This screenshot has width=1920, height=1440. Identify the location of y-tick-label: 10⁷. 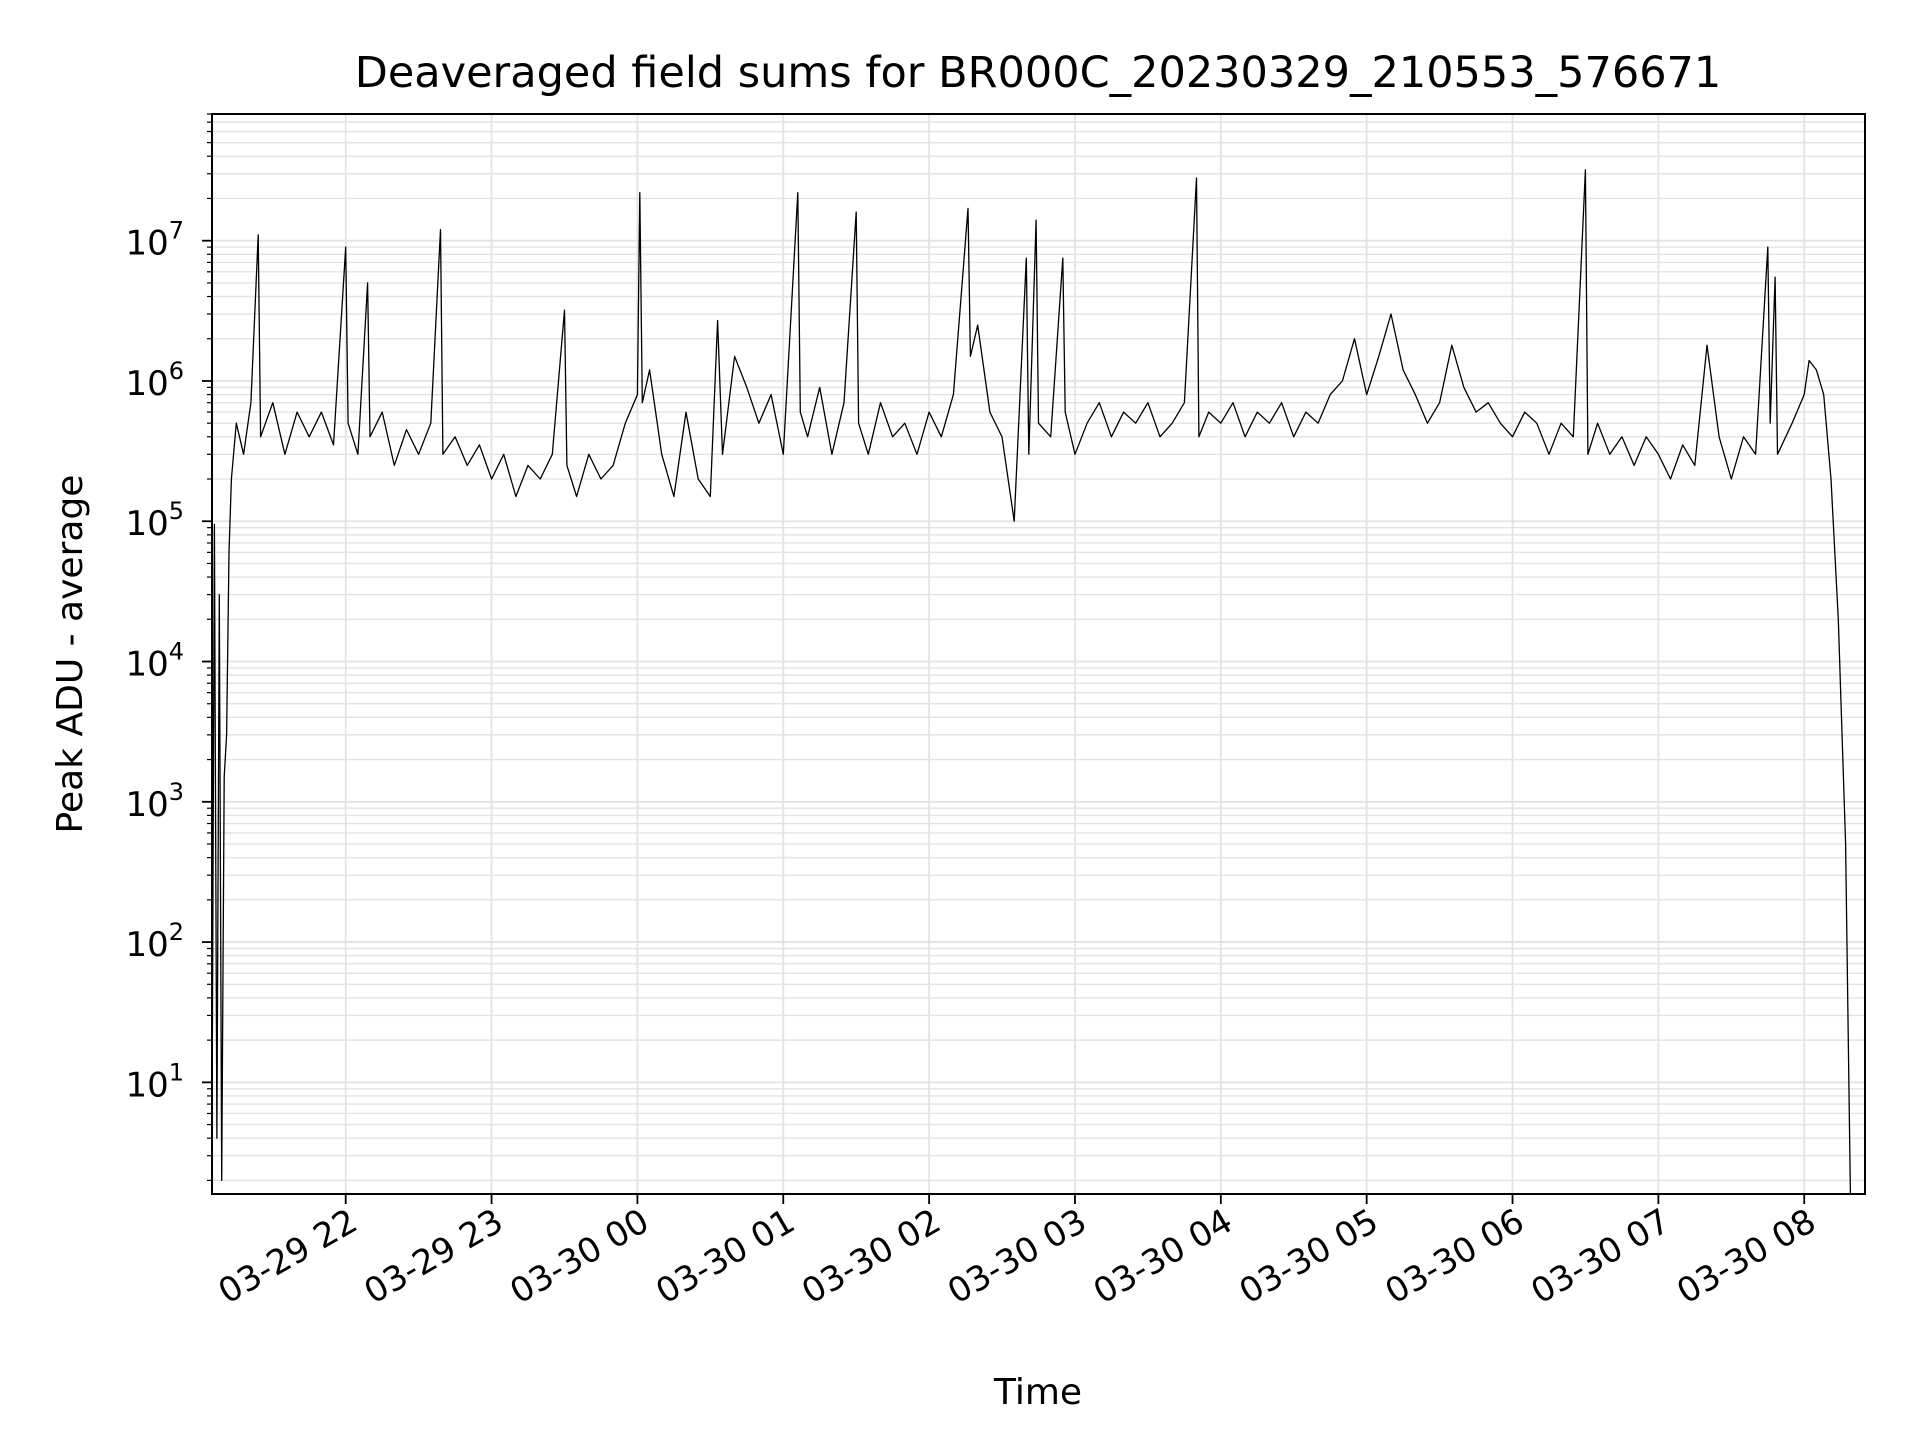
(154, 240).